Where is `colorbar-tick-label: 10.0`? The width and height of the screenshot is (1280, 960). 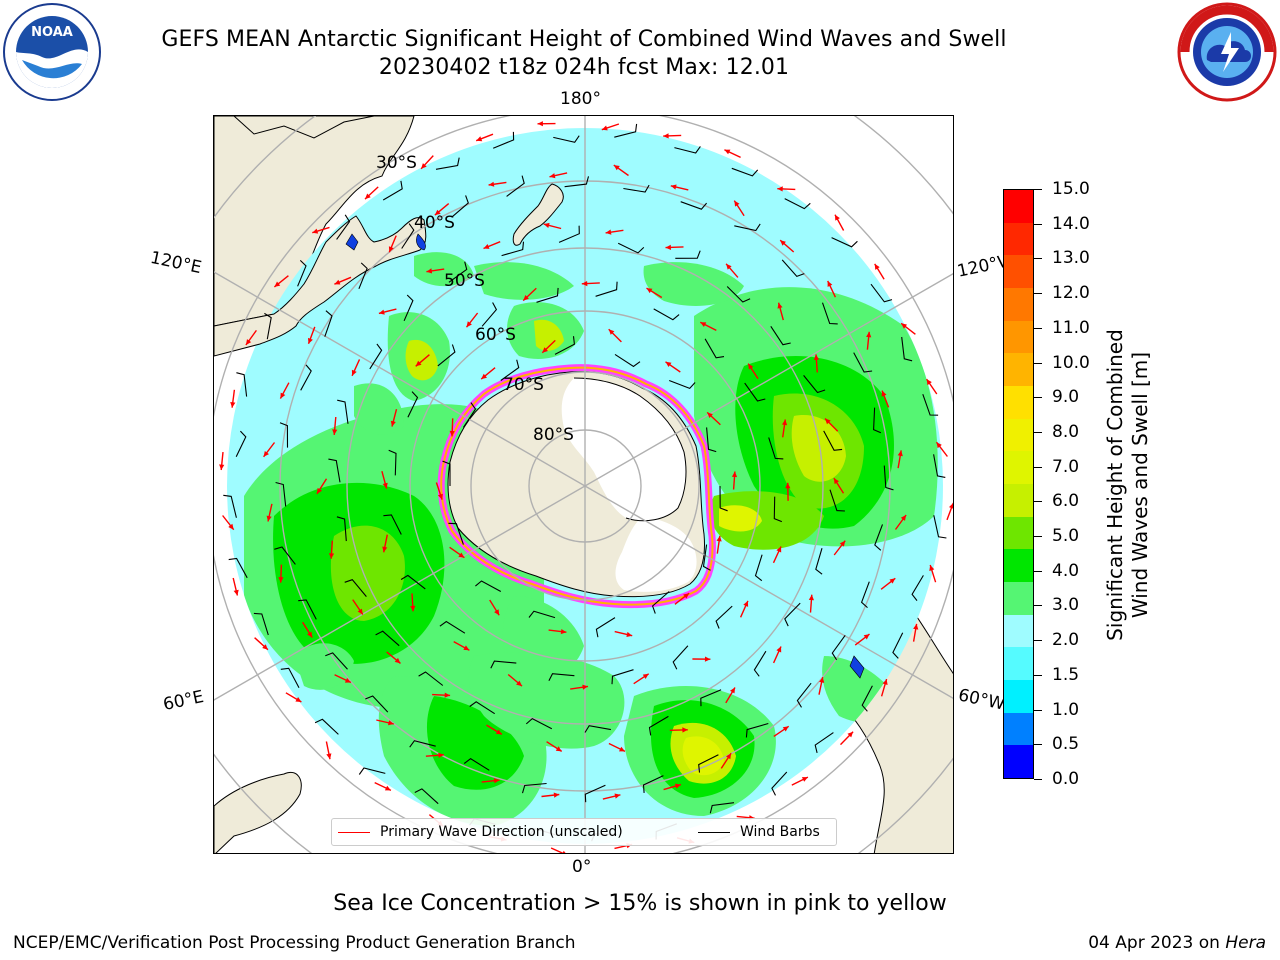
colorbar-tick-label: 10.0 is located at coordinates (1071, 362).